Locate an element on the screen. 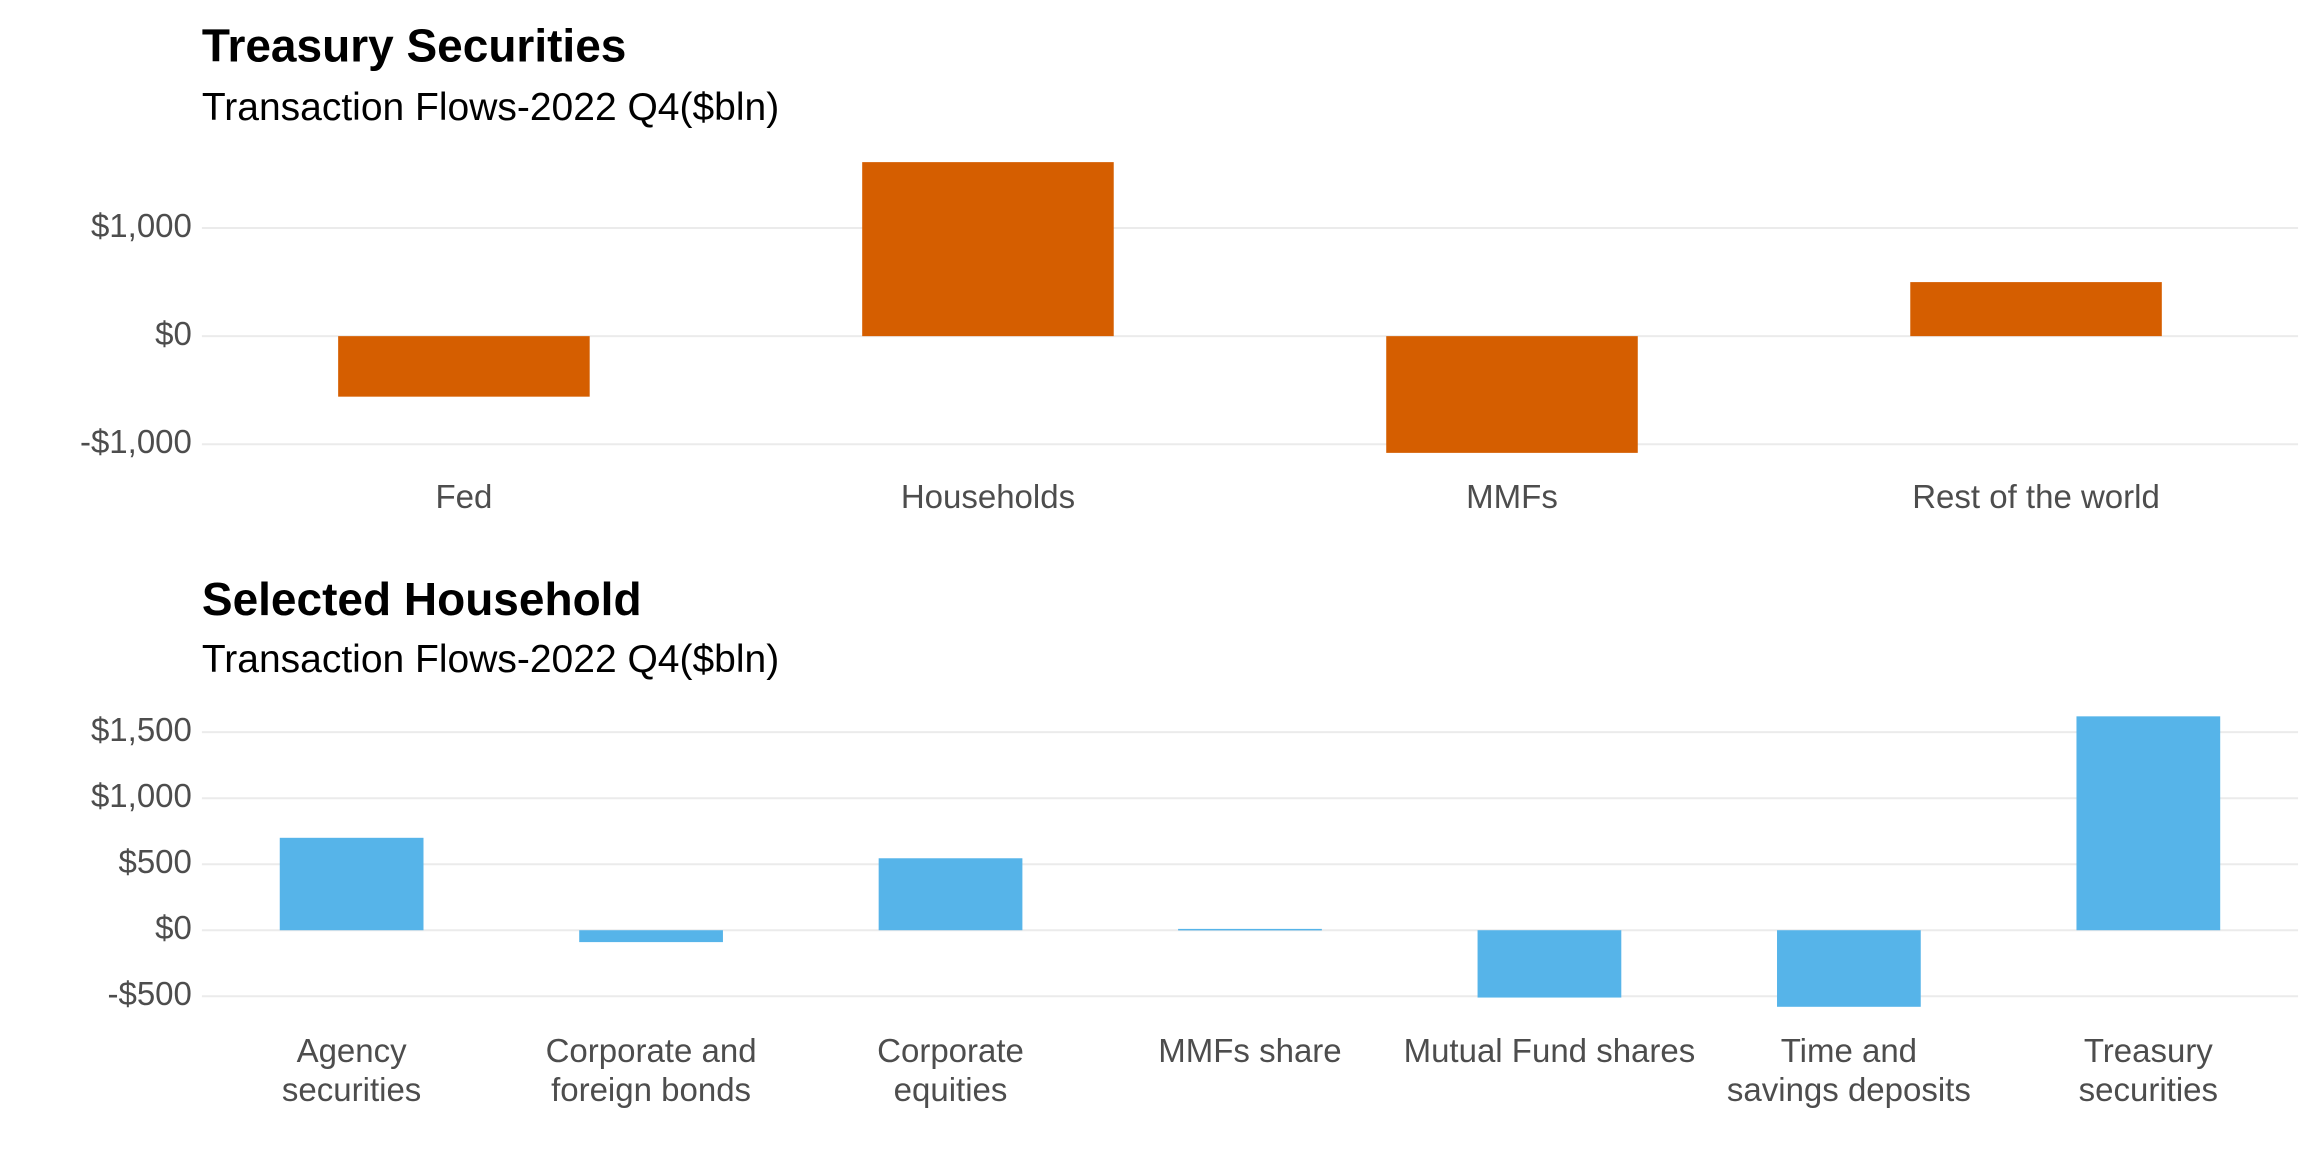 The image size is (2304, 1152). x-tick-label: Corporate and foreign bonds is located at coordinates (651, 1069).